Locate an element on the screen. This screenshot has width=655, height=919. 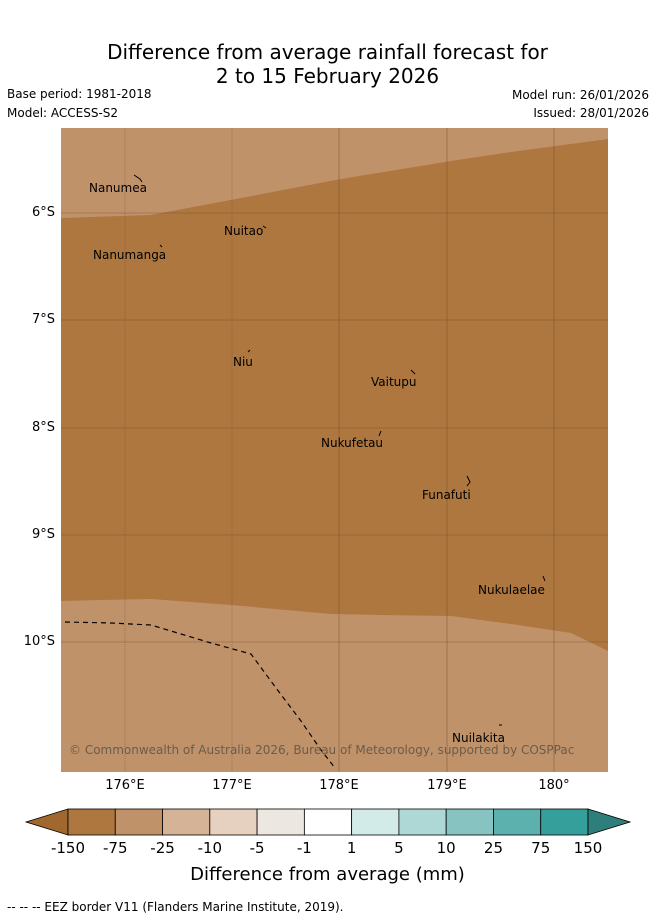
island-nanumanga is located at coordinates (161, 246).